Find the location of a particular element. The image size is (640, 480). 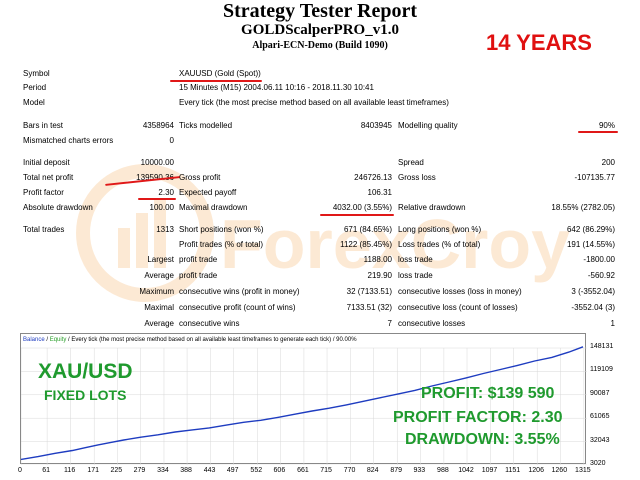

x-tick-label: 279 is located at coordinates (139, 470).